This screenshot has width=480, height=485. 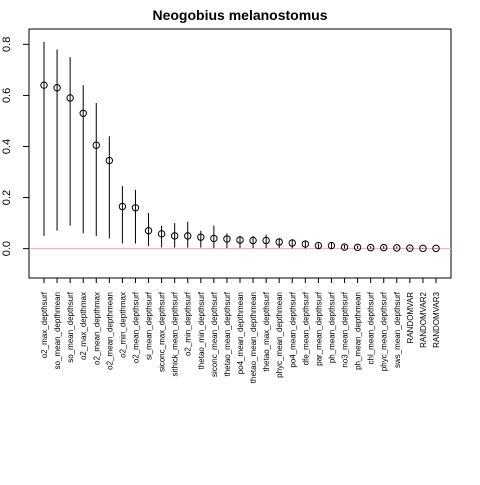 What do you see at coordinates (83, 326) in the screenshot?
I see `x-tick-label: o2_max_depthmax` at bounding box center [83, 326].